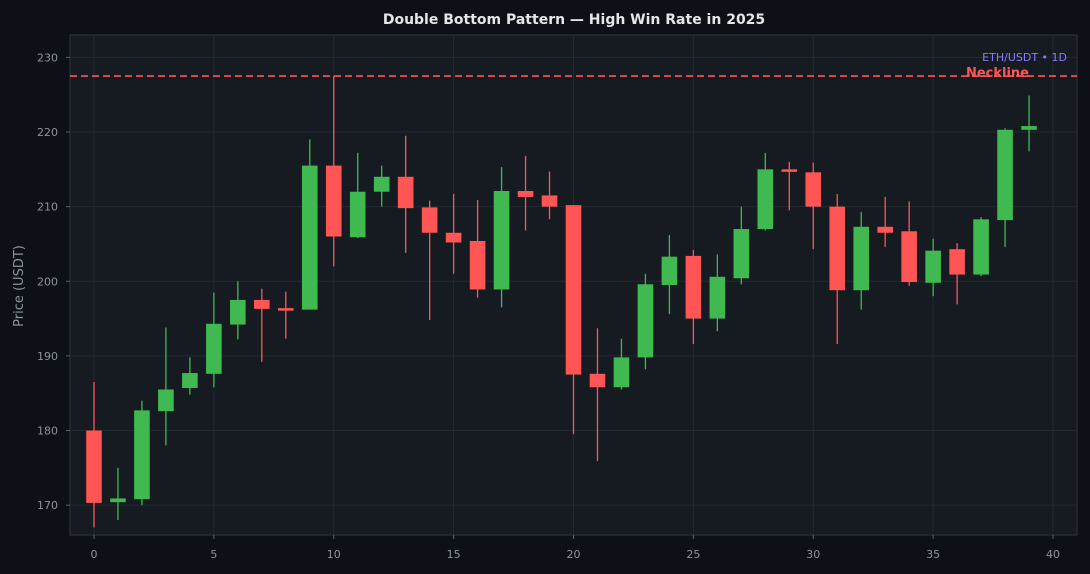  Describe the element at coordinates (454, 554) in the screenshot. I see `x-tick-label: 15` at that location.